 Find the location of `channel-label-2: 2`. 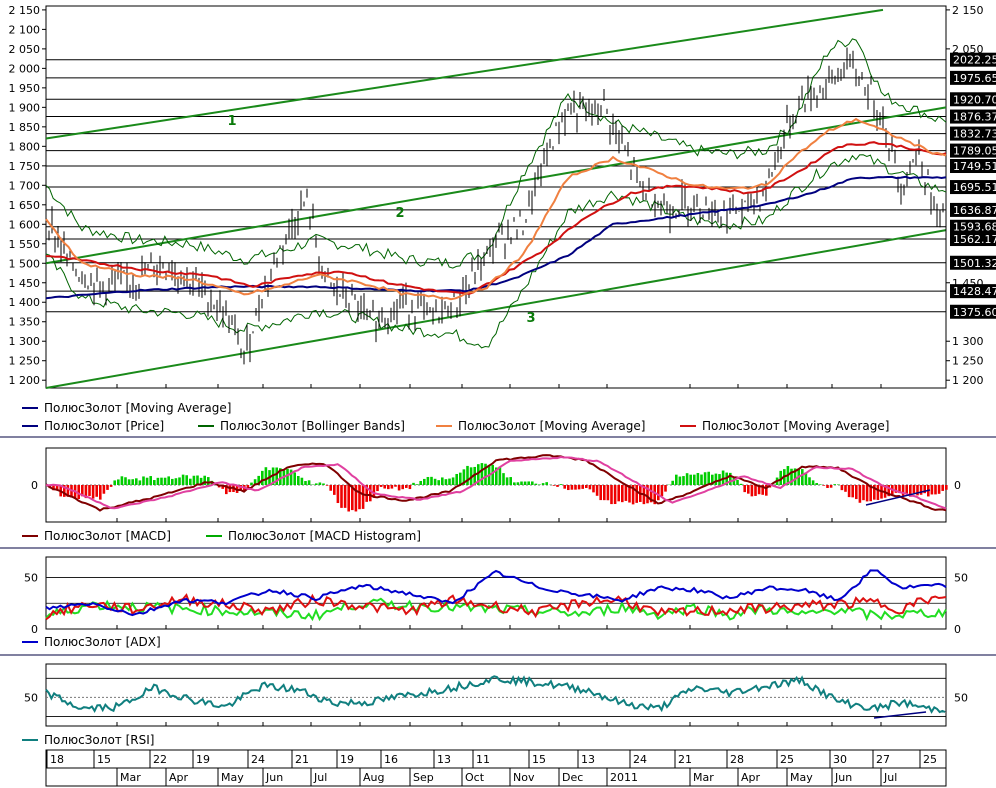

channel-label-2: 2 is located at coordinates (399, 213).